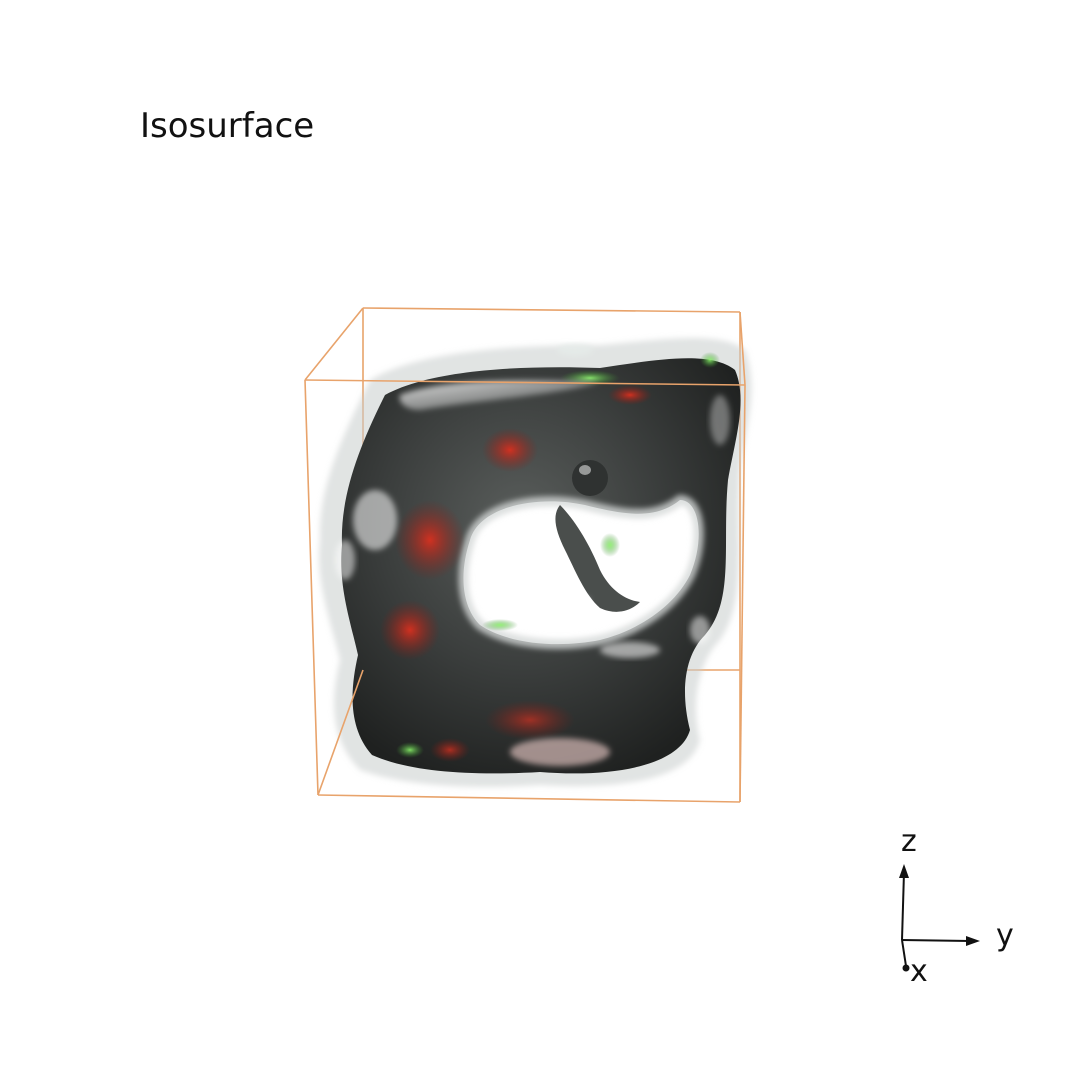 Image resolution: width=1080 pixels, height=1080 pixels. Describe the element at coordinates (906, 968) in the screenshot. I see `x-axis-arrow` at that location.